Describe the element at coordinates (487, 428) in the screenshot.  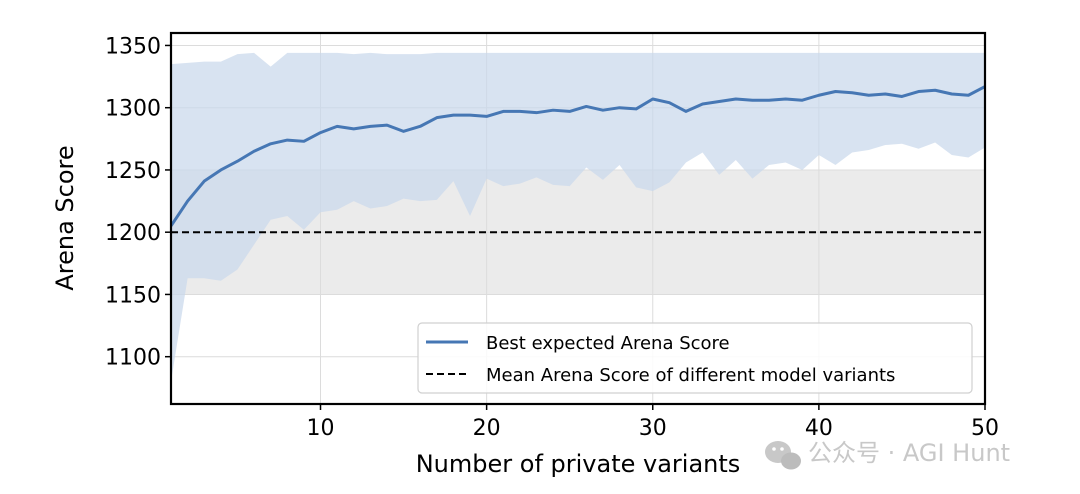
I see `x-tick-label-20: 20` at that location.